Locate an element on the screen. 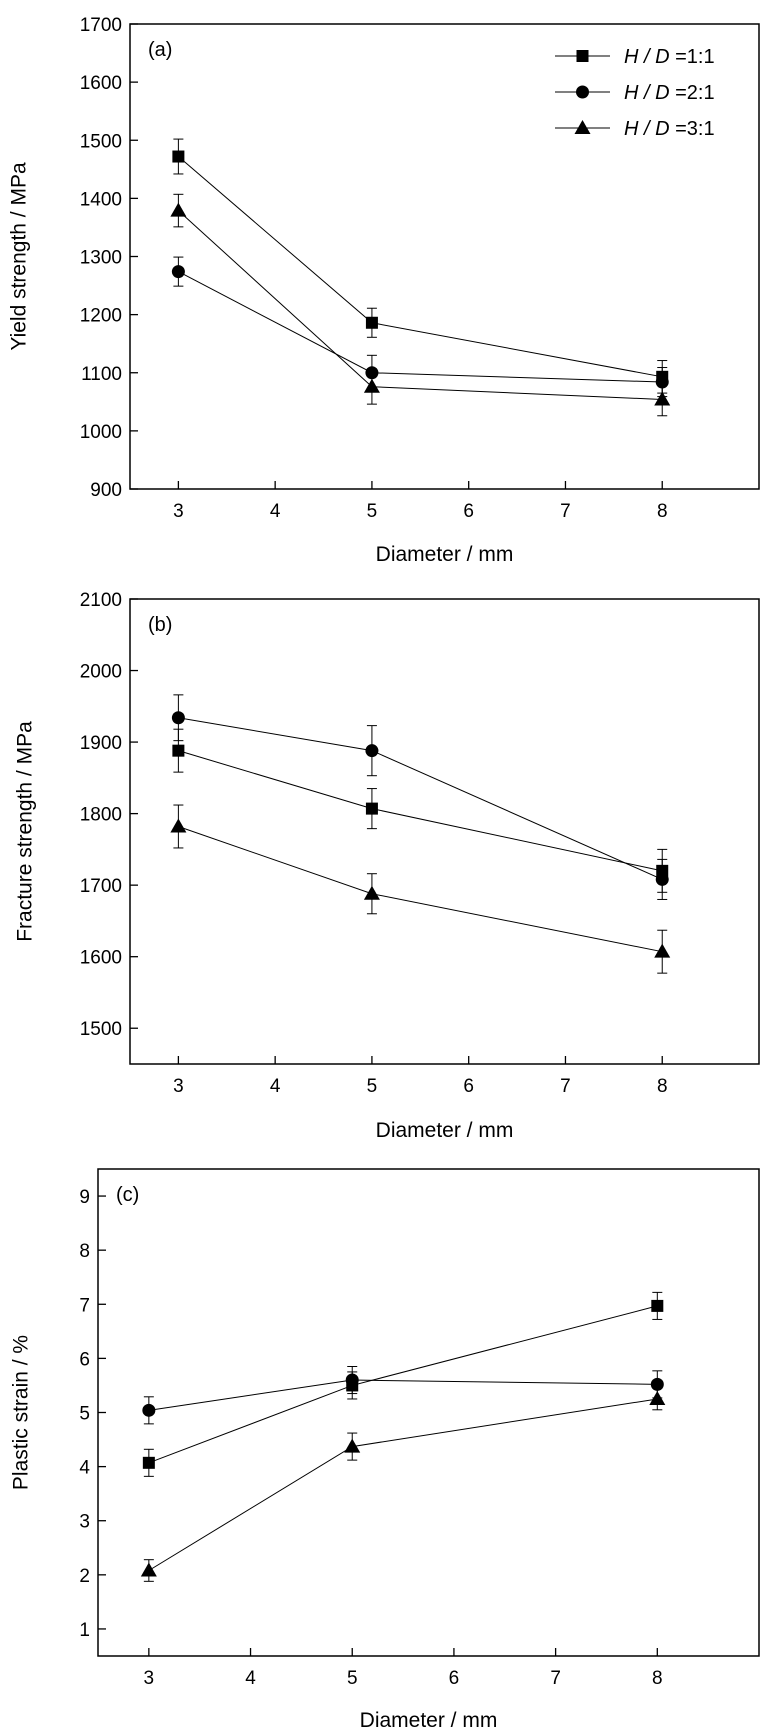  y-tick-label: 2000 is located at coordinates (101, 672).